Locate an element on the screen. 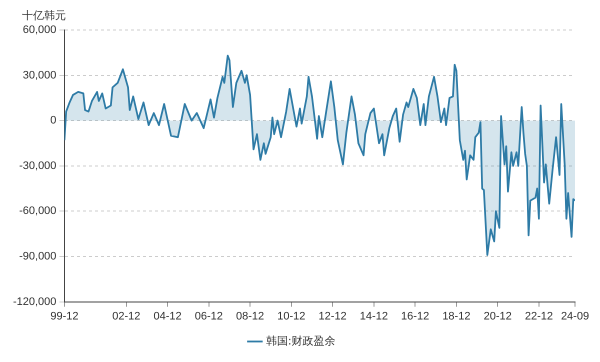  x-tick-label: 12-12 is located at coordinates (332, 316).